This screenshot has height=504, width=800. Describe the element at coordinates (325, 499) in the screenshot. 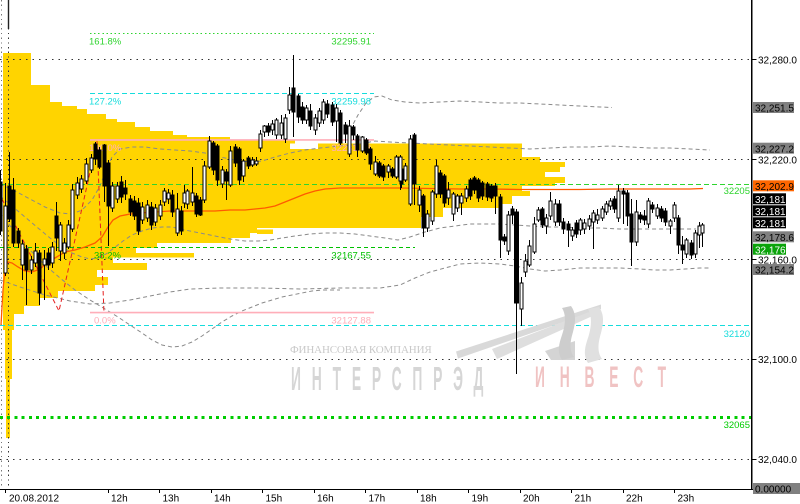

I see `svg-text: 16h` at that location.